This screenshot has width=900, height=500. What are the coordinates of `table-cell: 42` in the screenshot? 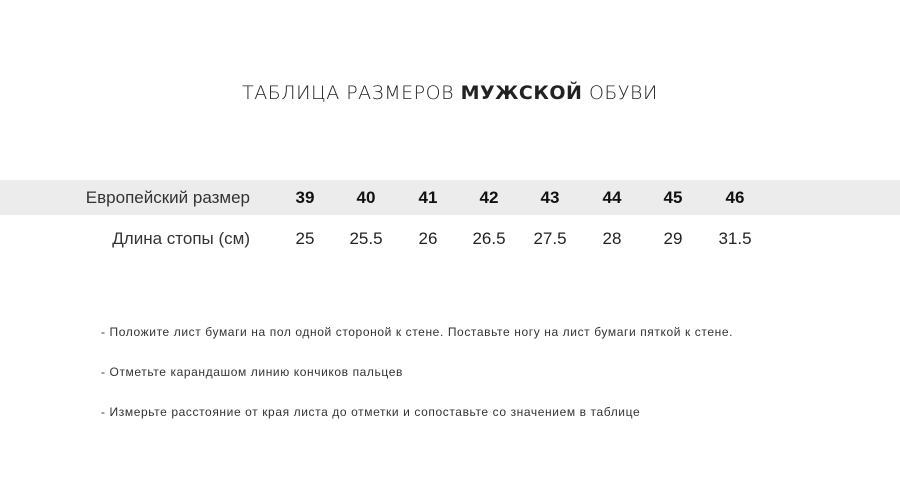 It's located at (489, 197).